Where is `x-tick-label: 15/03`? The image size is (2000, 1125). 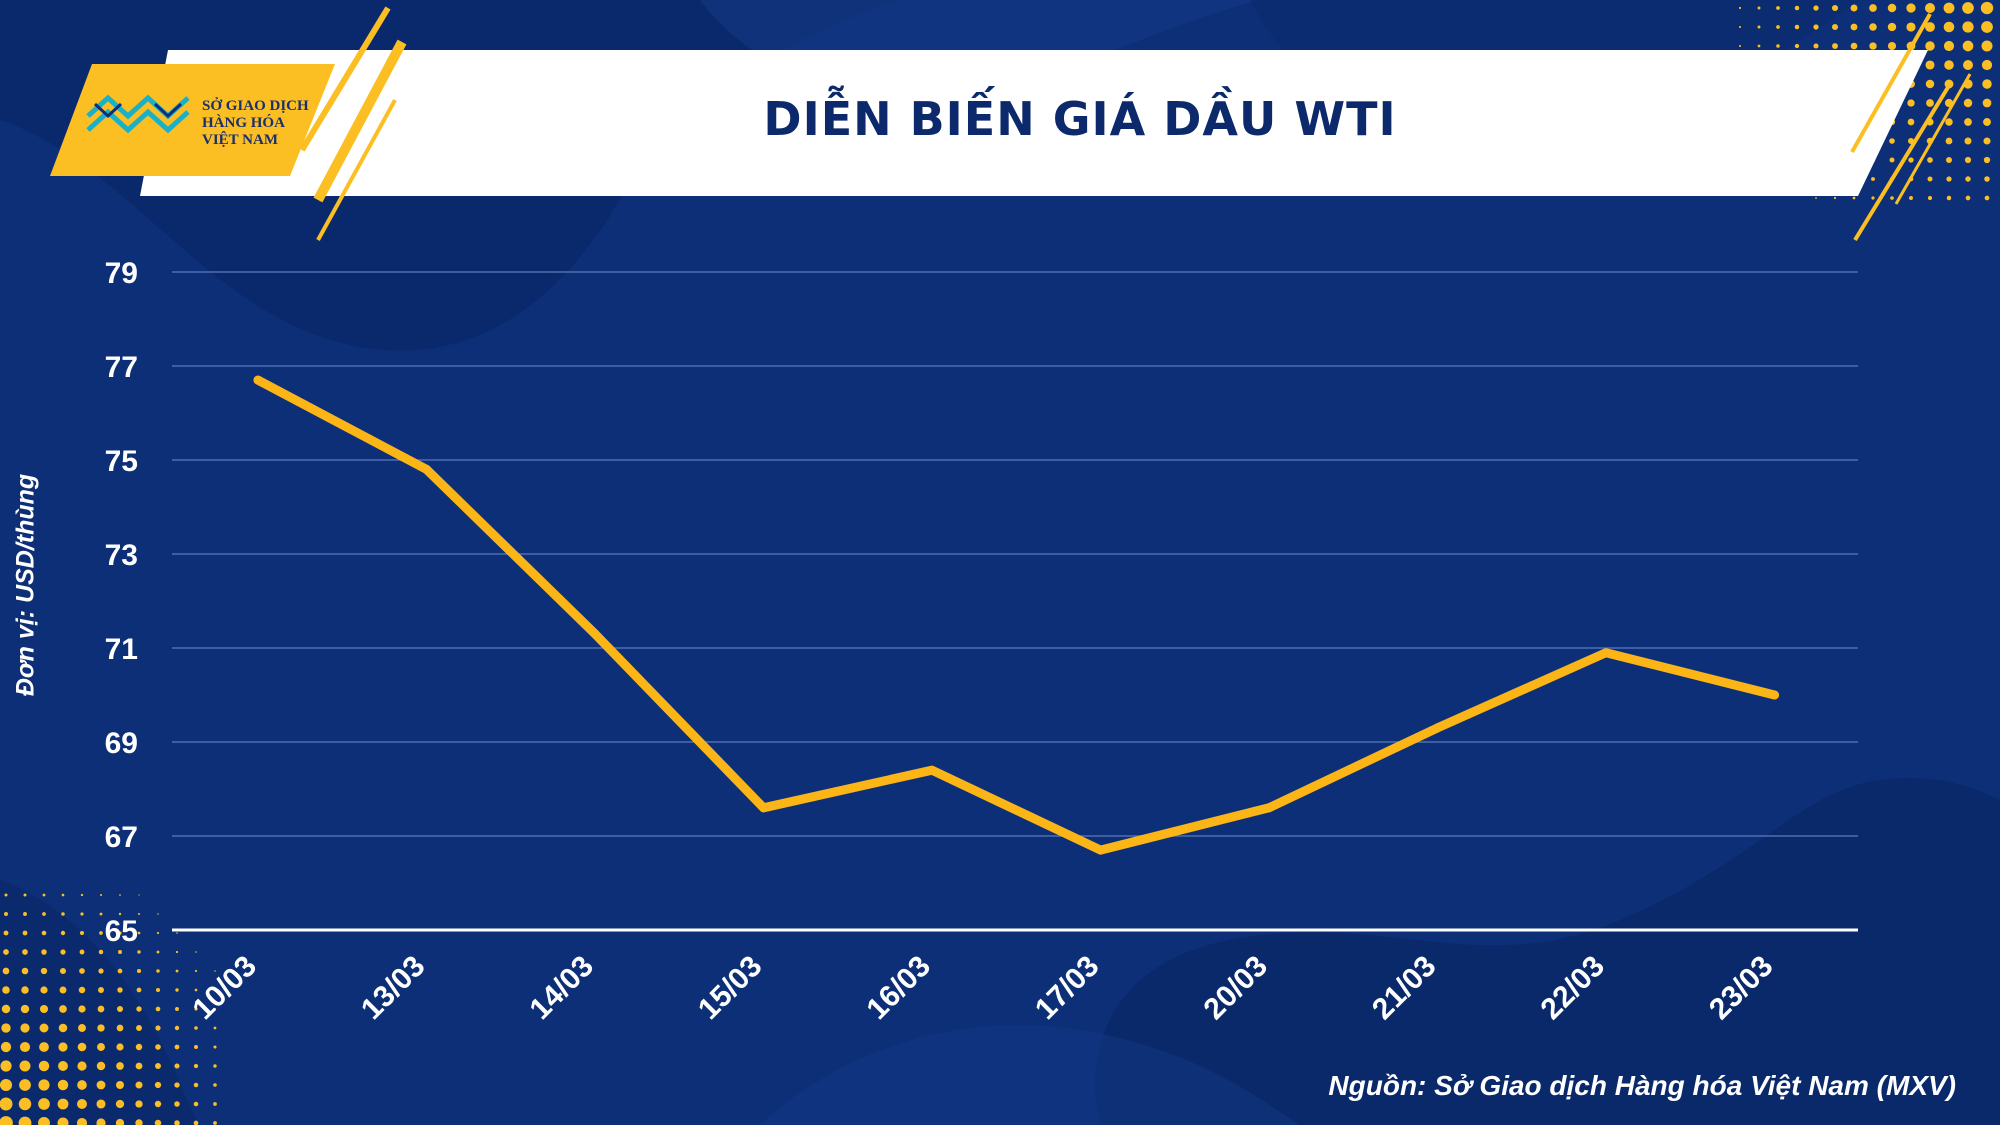 x-tick-label: 15/03 is located at coordinates (730, 988).